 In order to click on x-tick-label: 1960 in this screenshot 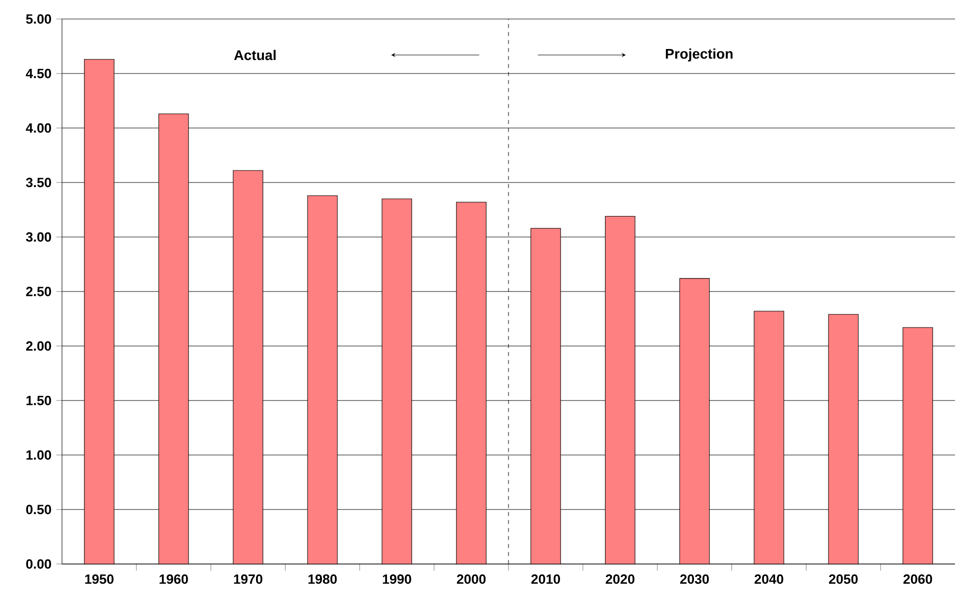, I will do `click(174, 579)`.